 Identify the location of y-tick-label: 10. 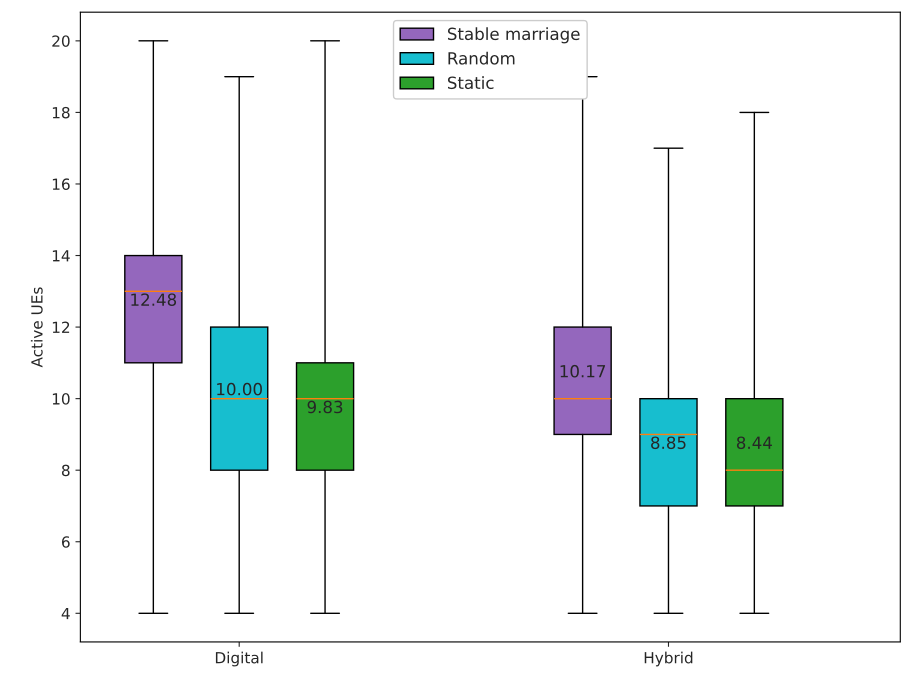
(61, 399).